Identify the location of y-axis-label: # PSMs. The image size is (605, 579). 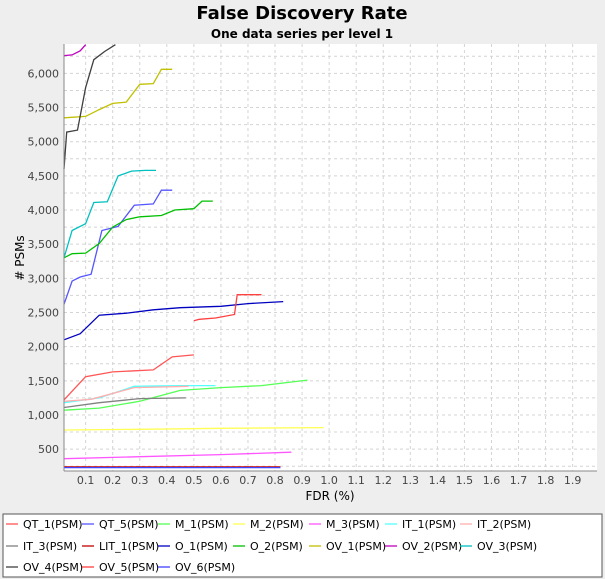
(20, 257).